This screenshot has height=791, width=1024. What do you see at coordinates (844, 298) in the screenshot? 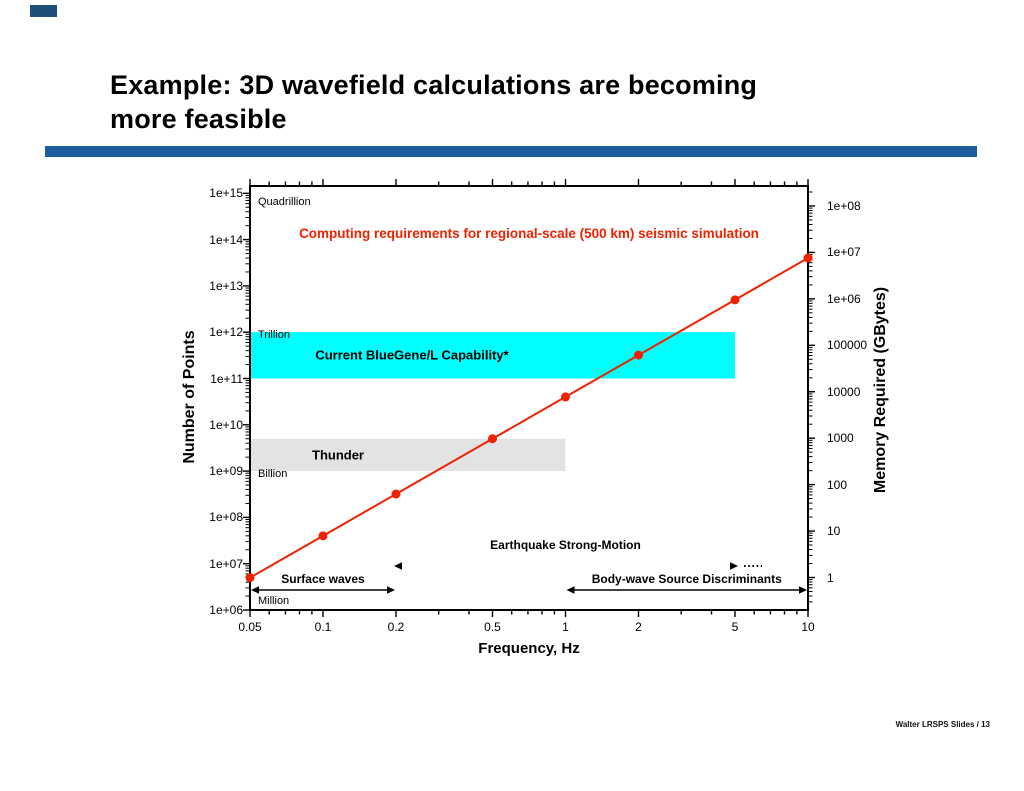
I see `y-tick-label-right: 1e+06` at bounding box center [844, 298].